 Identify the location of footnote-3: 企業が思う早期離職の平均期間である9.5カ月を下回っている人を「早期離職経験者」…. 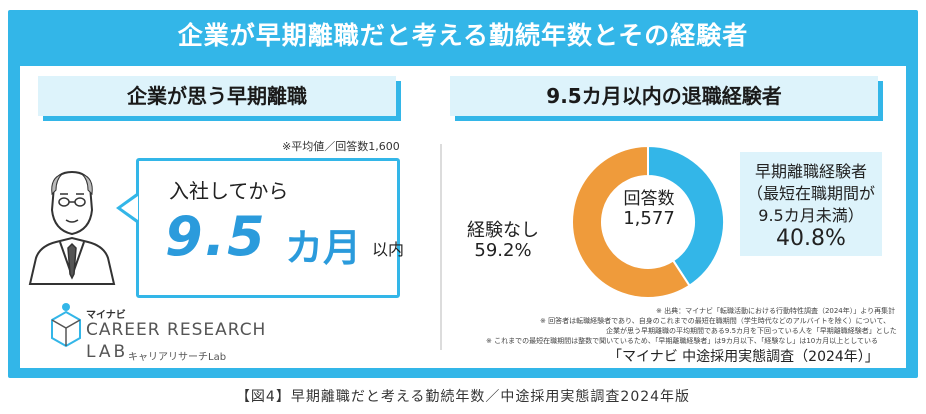
(751, 331).